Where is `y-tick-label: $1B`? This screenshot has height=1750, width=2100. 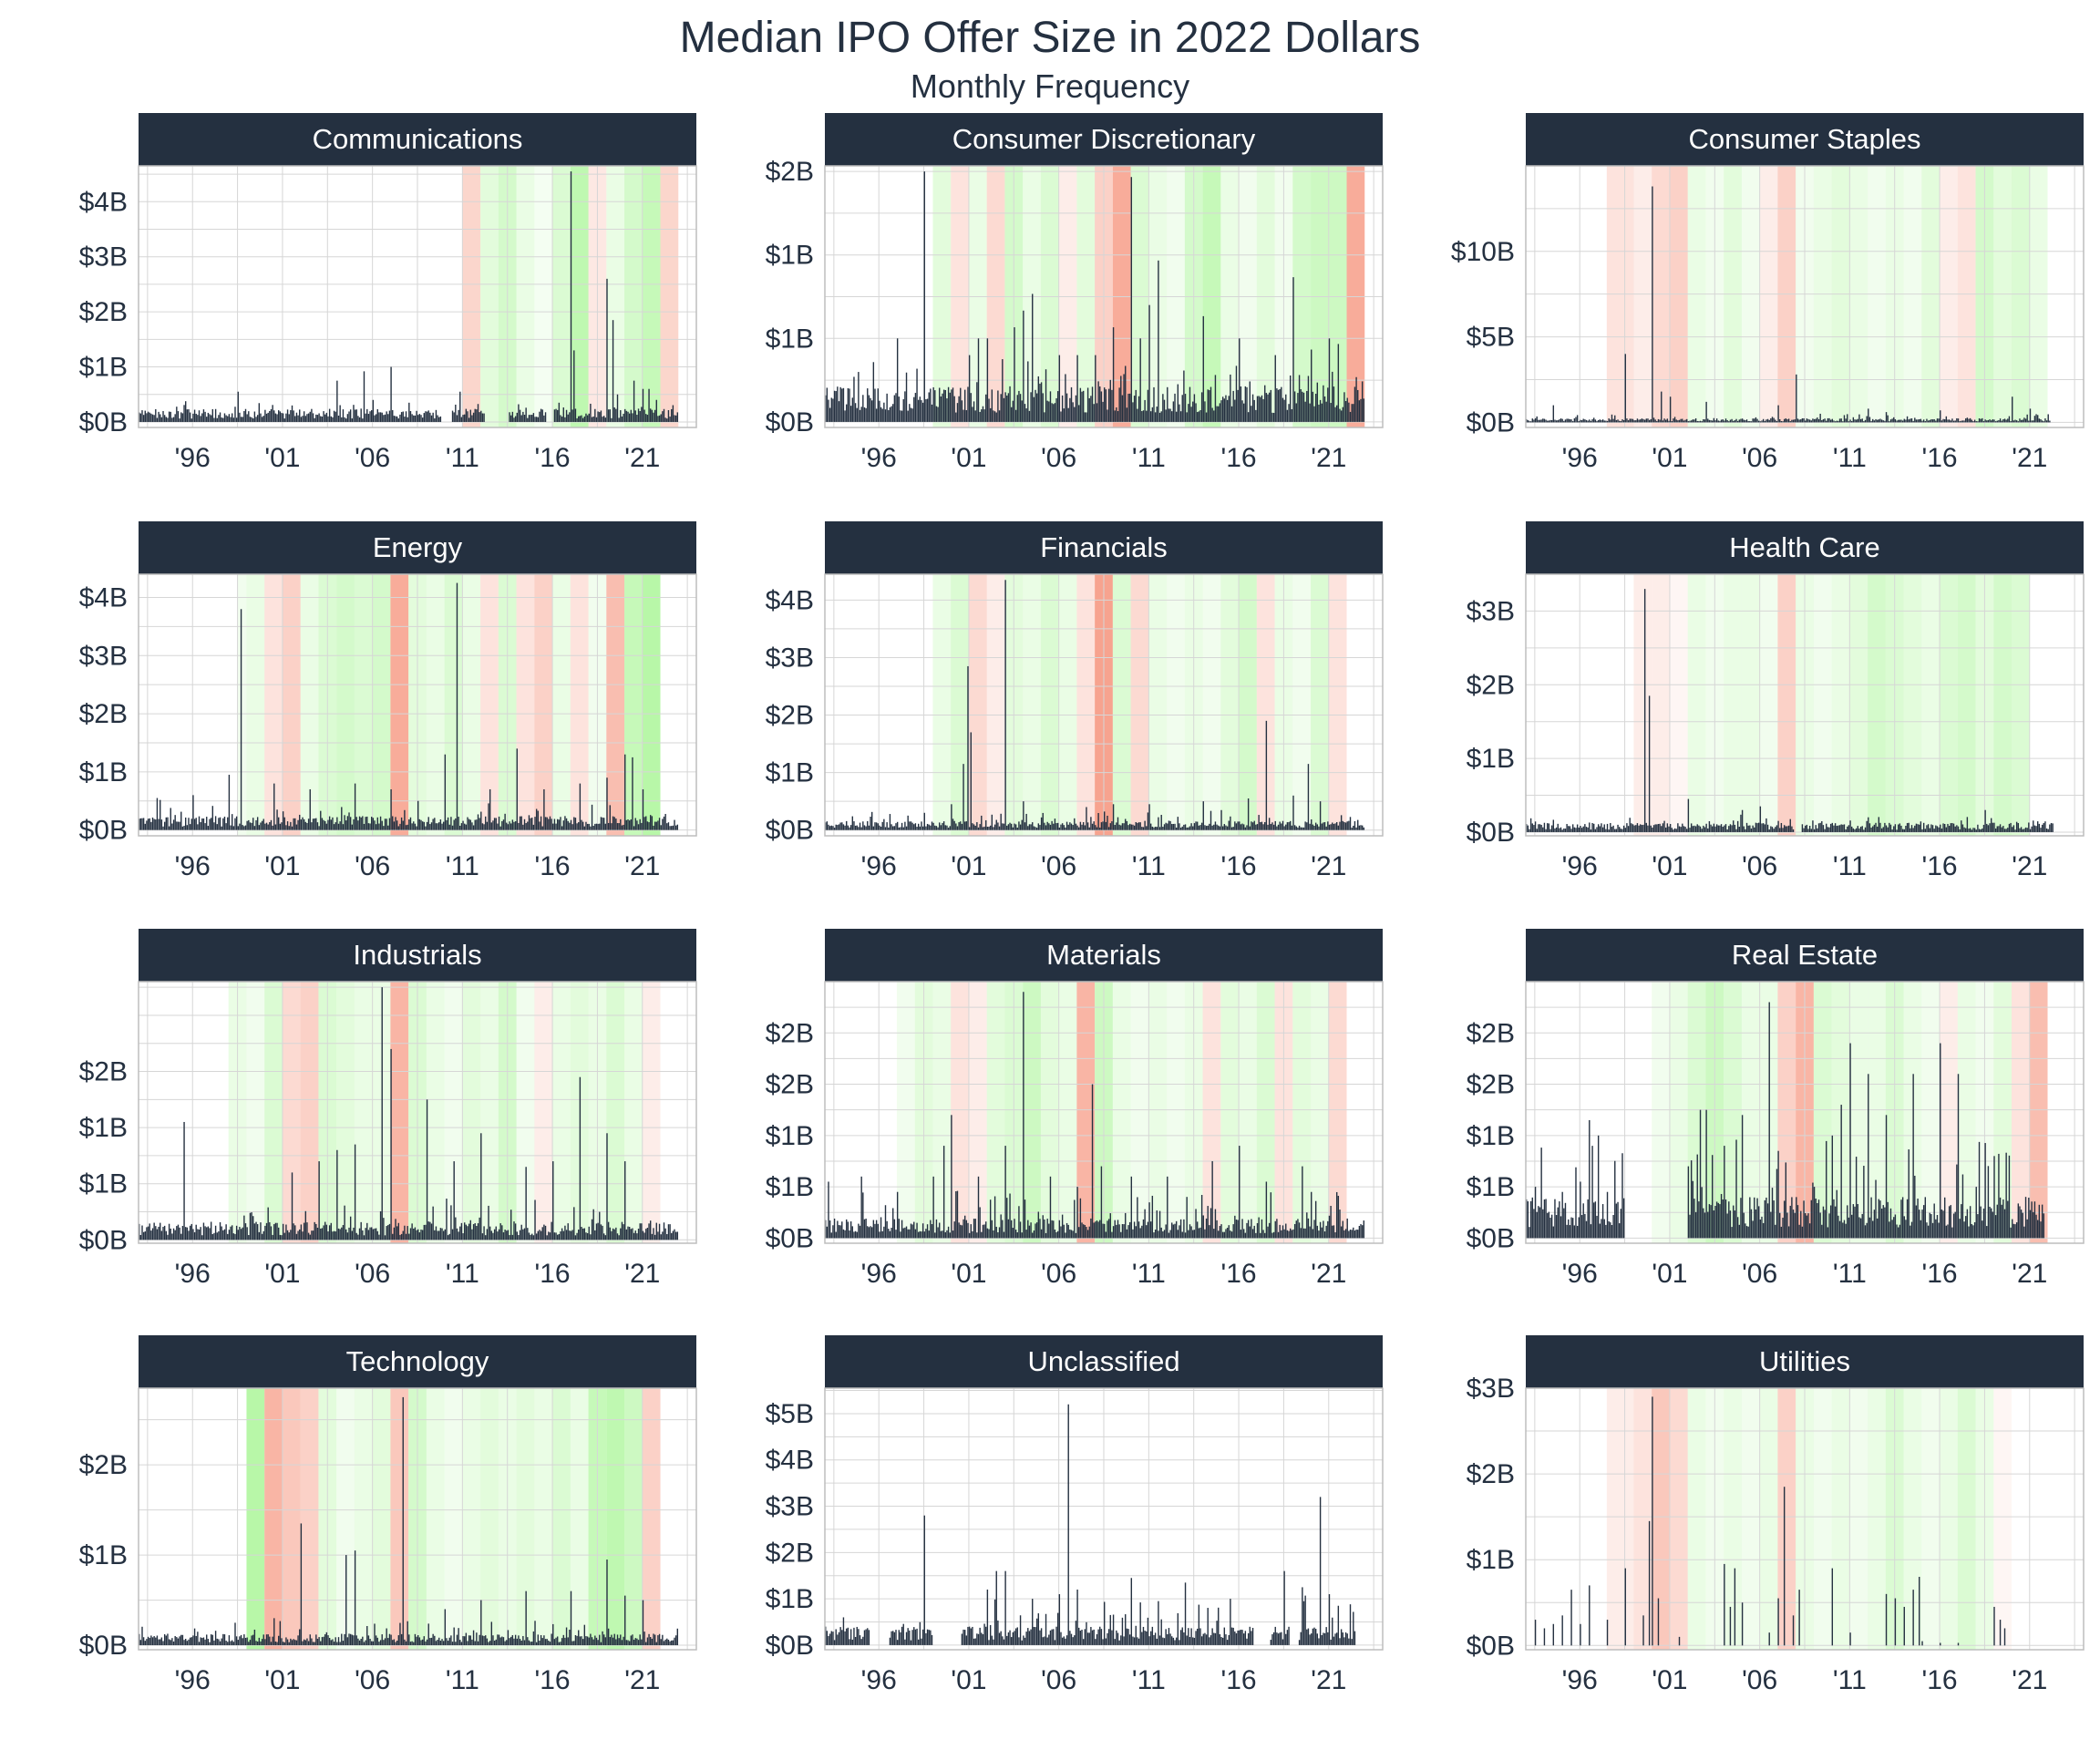
y-tick-label: $1B is located at coordinates (104, 1184).